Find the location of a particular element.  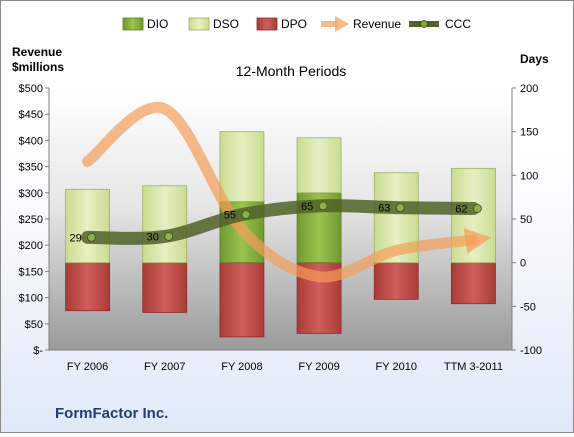

chart-title: 12-Month Periods is located at coordinates (291, 71).